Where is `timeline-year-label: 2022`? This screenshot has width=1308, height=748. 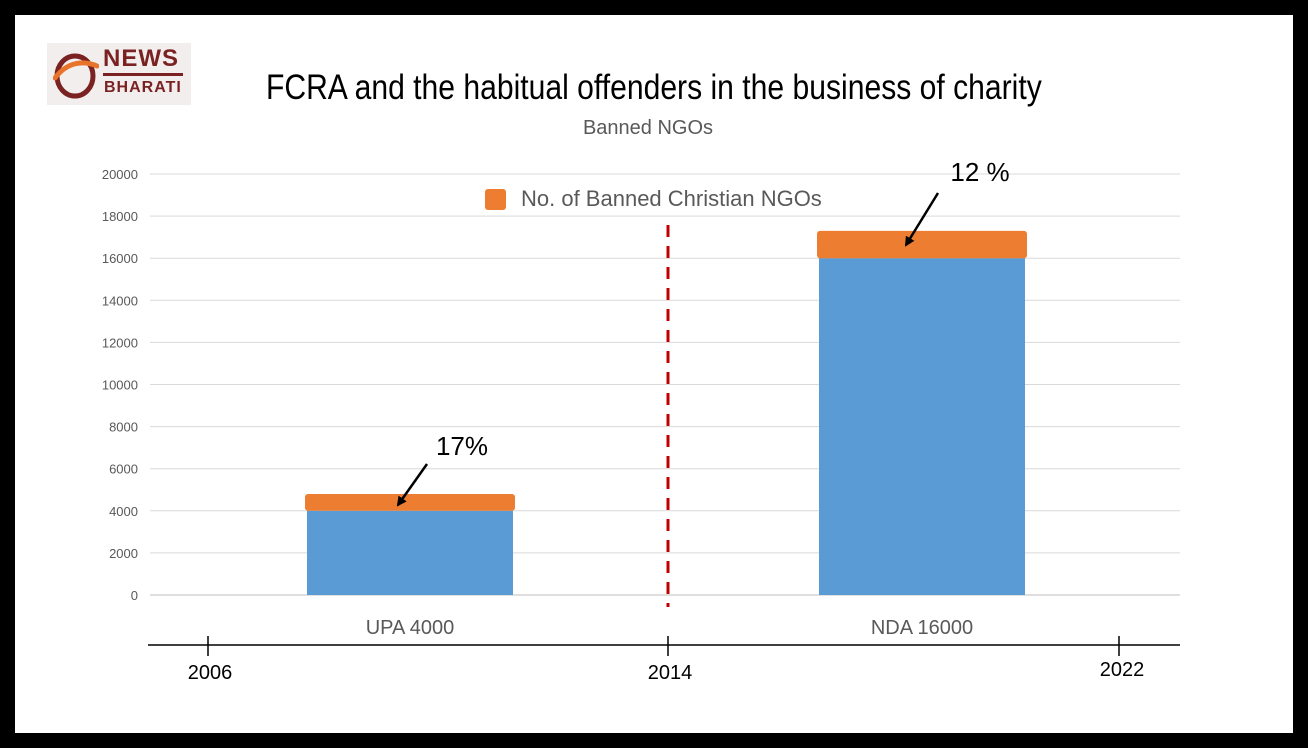
timeline-year-label: 2022 is located at coordinates (1122, 670).